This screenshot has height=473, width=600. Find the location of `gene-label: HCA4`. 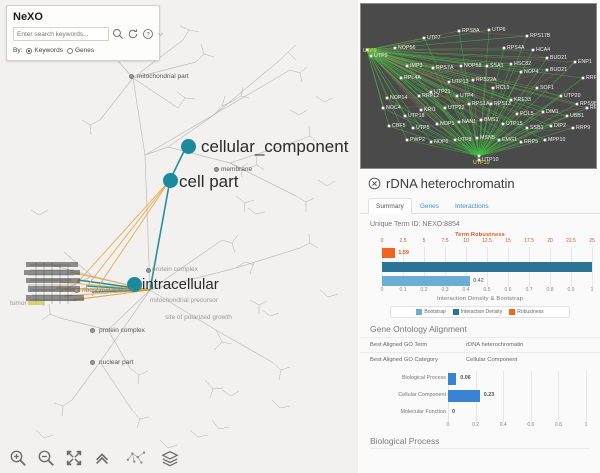

gene-label: HCA4 is located at coordinates (543, 50).